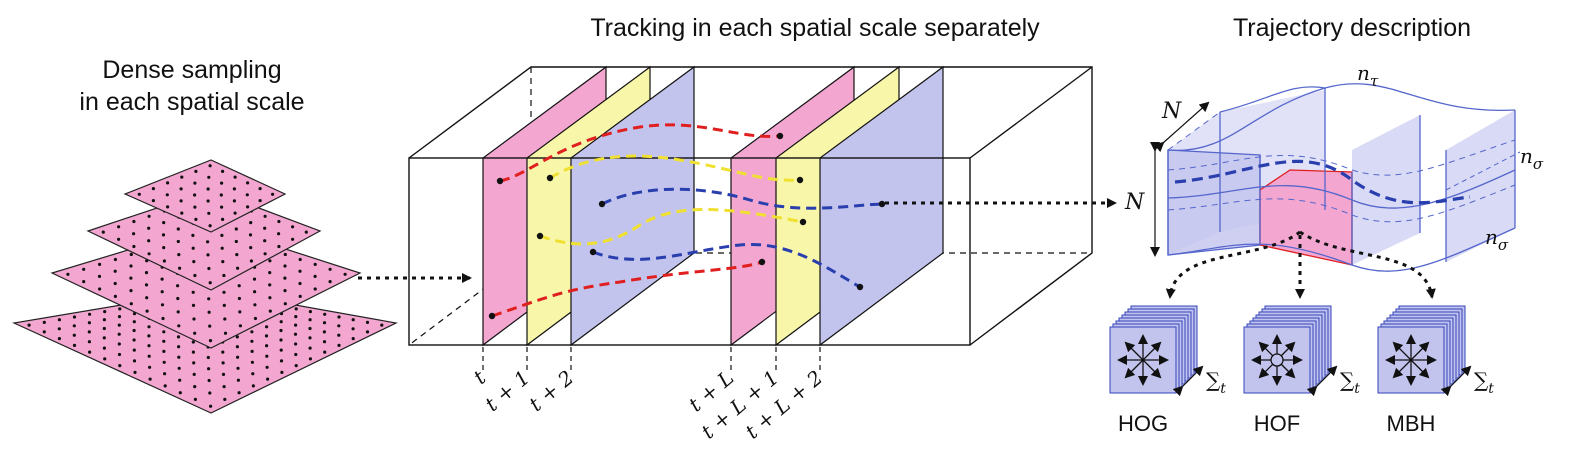 This screenshot has width=1593, height=467. I want to click on tube-front-cell, so click(1214, 202).